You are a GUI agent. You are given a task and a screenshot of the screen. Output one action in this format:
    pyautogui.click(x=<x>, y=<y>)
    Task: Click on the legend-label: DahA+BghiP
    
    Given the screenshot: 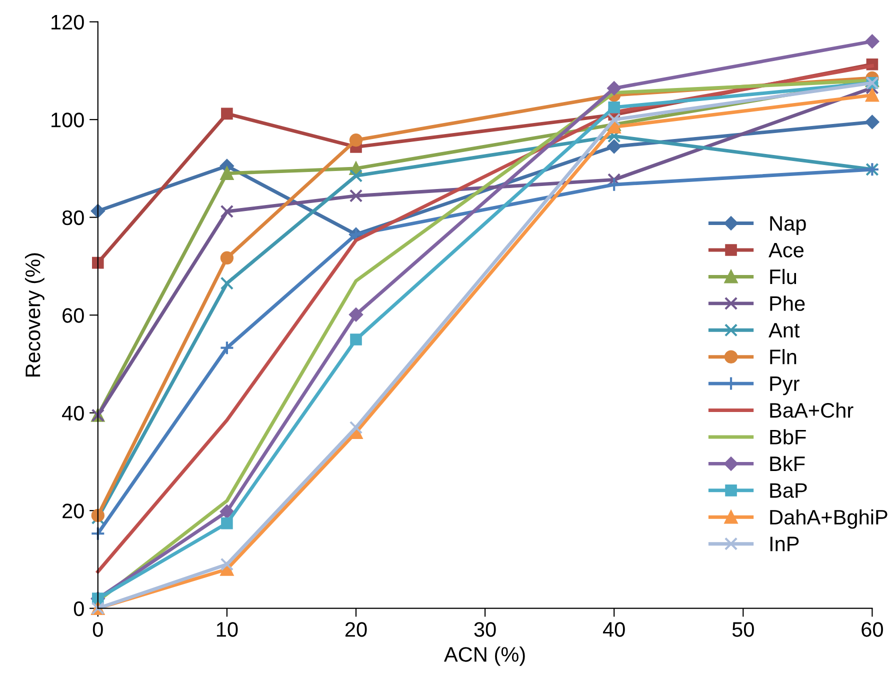 What is the action you would take?
    pyautogui.click(x=829, y=519)
    